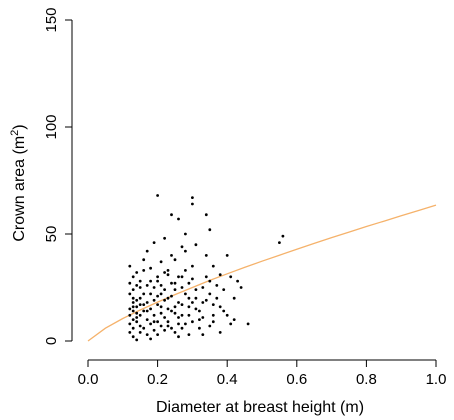 This screenshot has width=454, height=420. What do you see at coordinates (15, 133) in the screenshot?
I see `y-axis-title-superscript: 2` at bounding box center [15, 133].